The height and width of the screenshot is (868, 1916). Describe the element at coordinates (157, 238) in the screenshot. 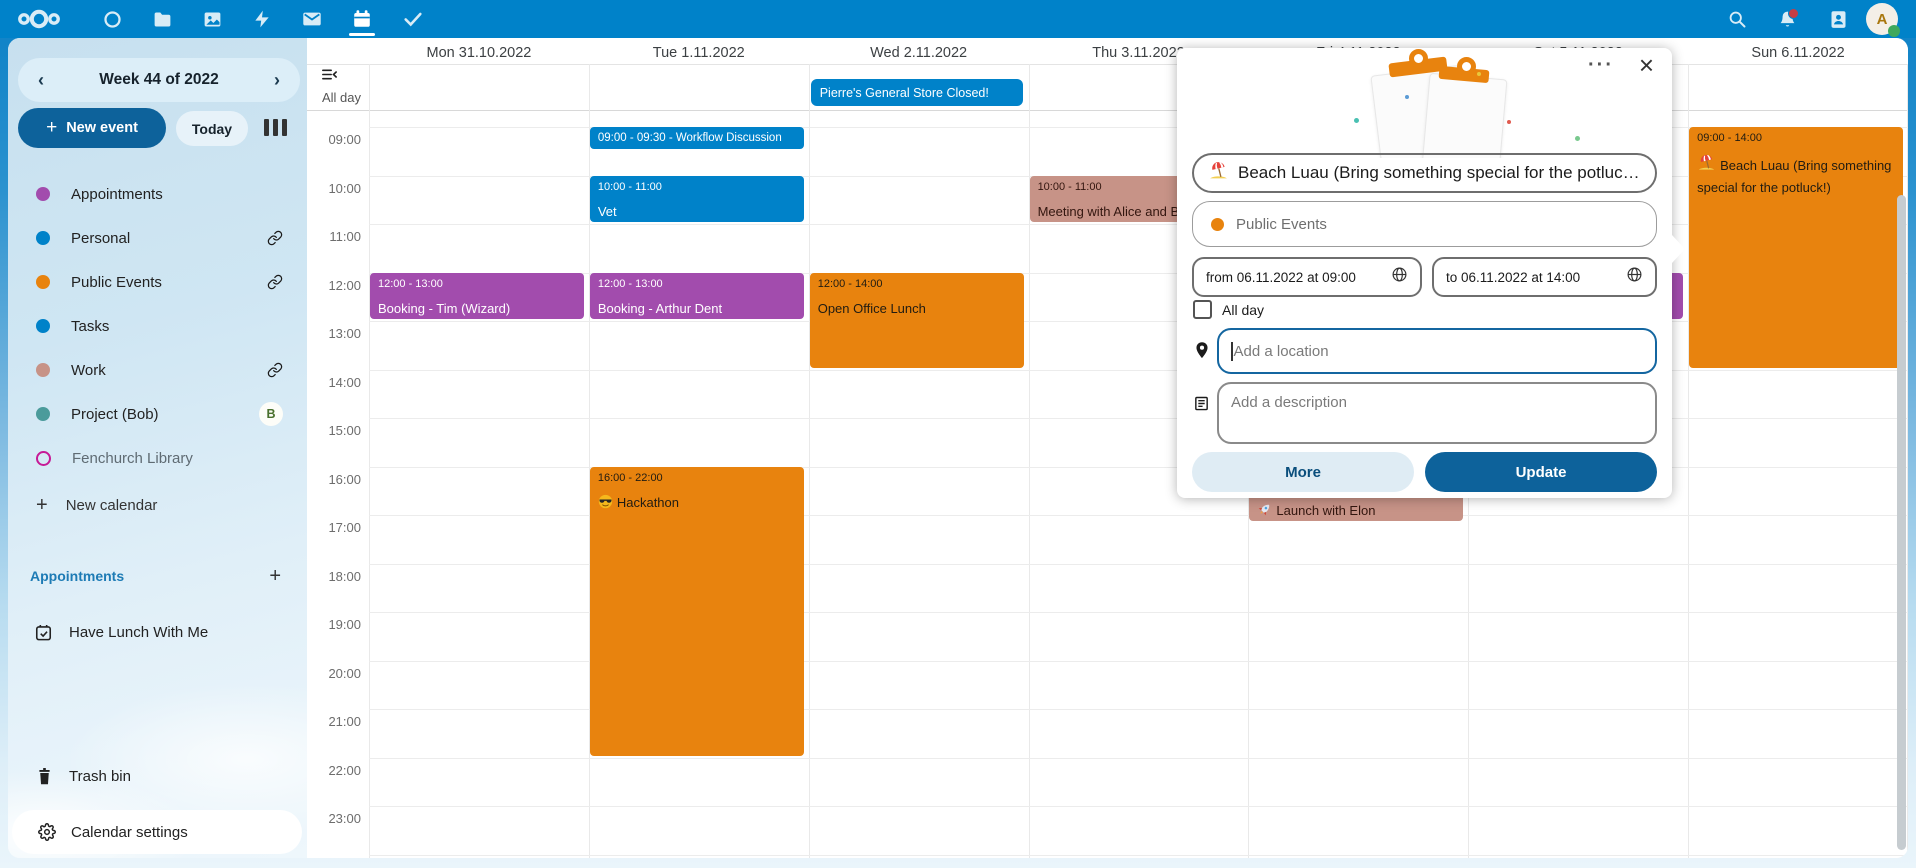

I see `sidebar-calendar-personal: Personal` at that location.